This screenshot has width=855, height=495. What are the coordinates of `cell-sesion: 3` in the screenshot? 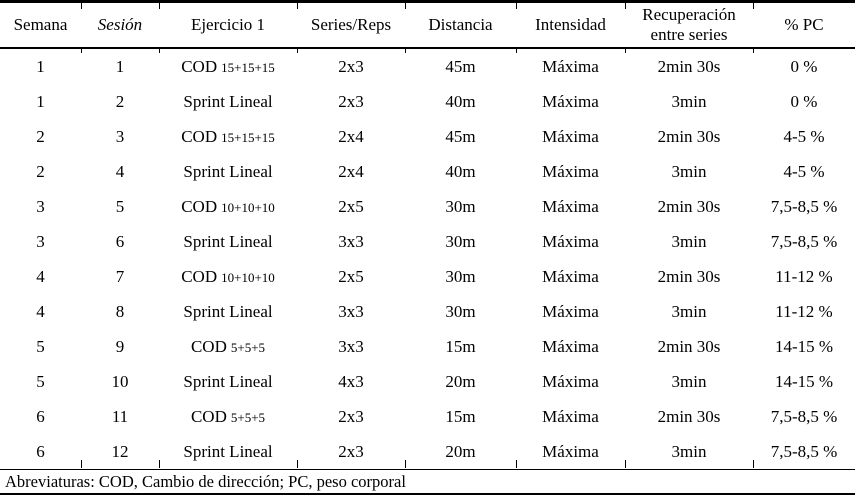 It's located at (120, 136).